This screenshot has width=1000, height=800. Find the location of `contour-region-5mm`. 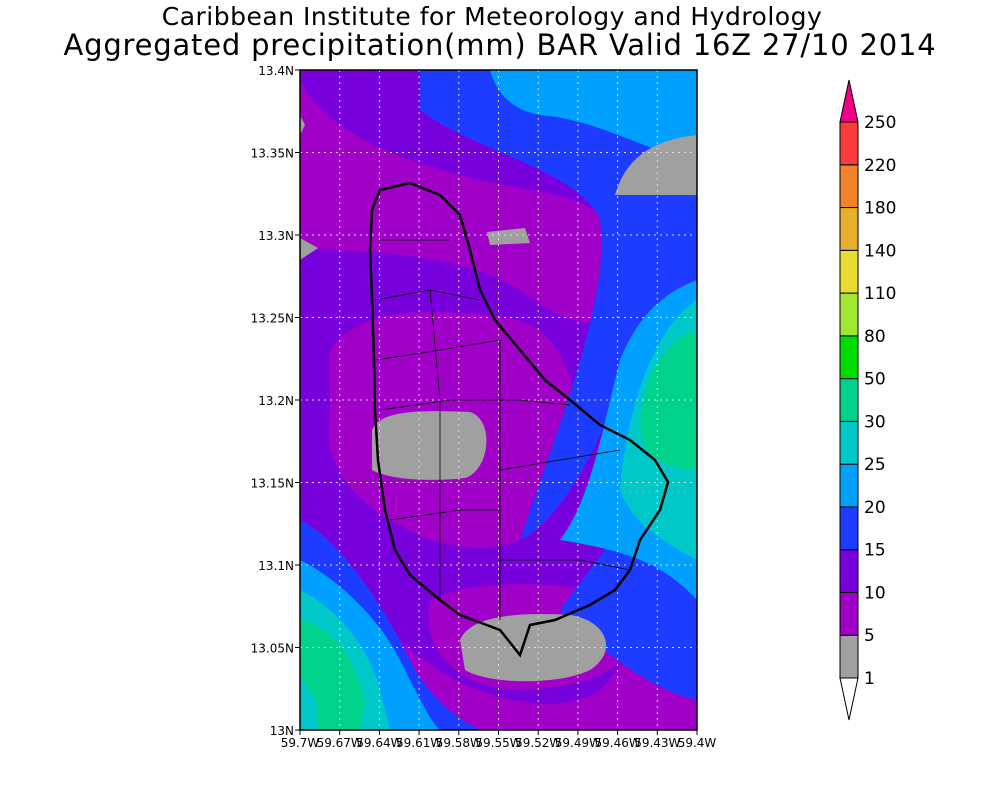

contour-region-5mm is located at coordinates (466, 201).